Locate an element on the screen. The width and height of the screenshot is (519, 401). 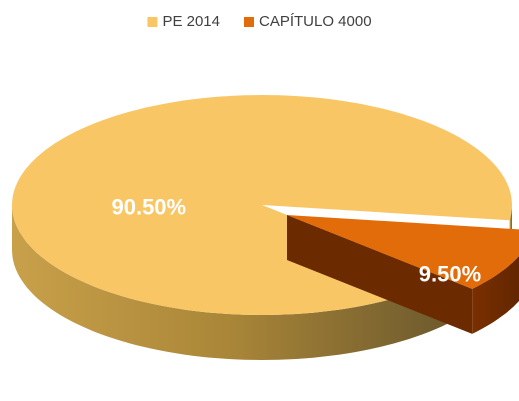
slice-side is located at coordinates (495, 294).